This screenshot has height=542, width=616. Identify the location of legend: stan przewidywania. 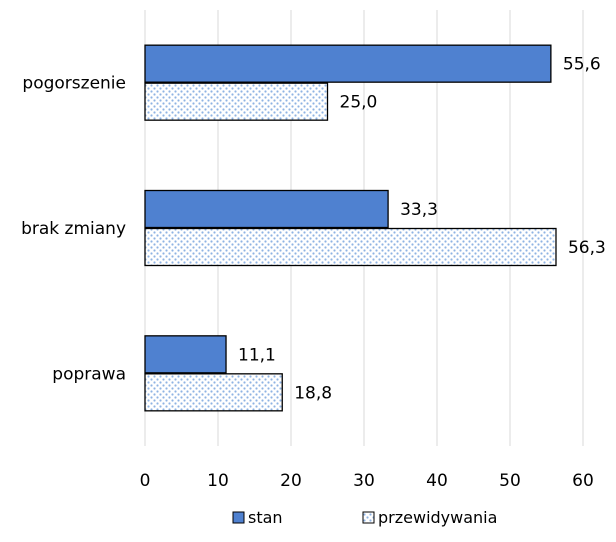
(364, 517).